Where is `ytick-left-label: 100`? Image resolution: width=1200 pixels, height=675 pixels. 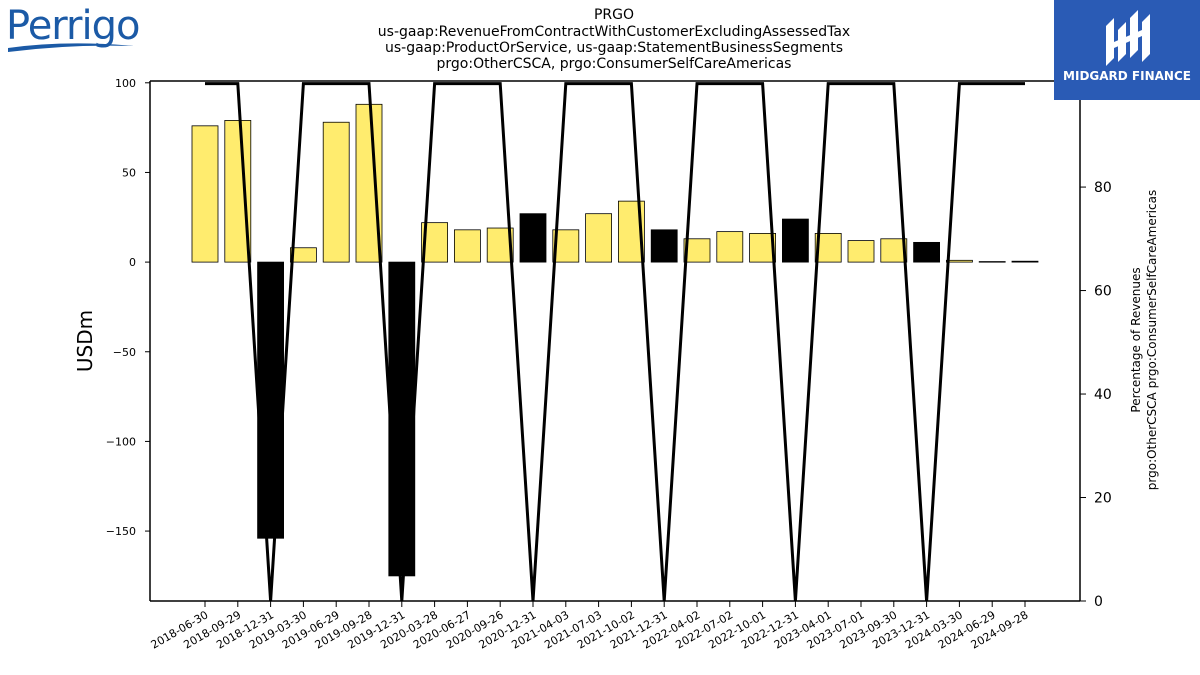
ytick-left-label: 100 is located at coordinates (125, 83).